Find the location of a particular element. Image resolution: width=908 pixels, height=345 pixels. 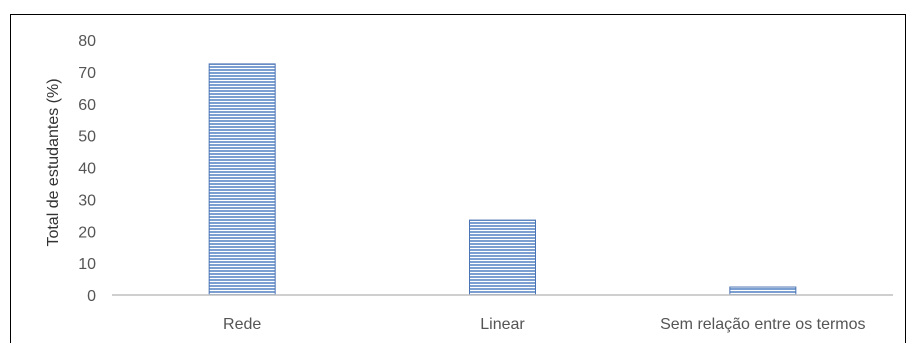

y-tick-label: 50 is located at coordinates (87, 137).